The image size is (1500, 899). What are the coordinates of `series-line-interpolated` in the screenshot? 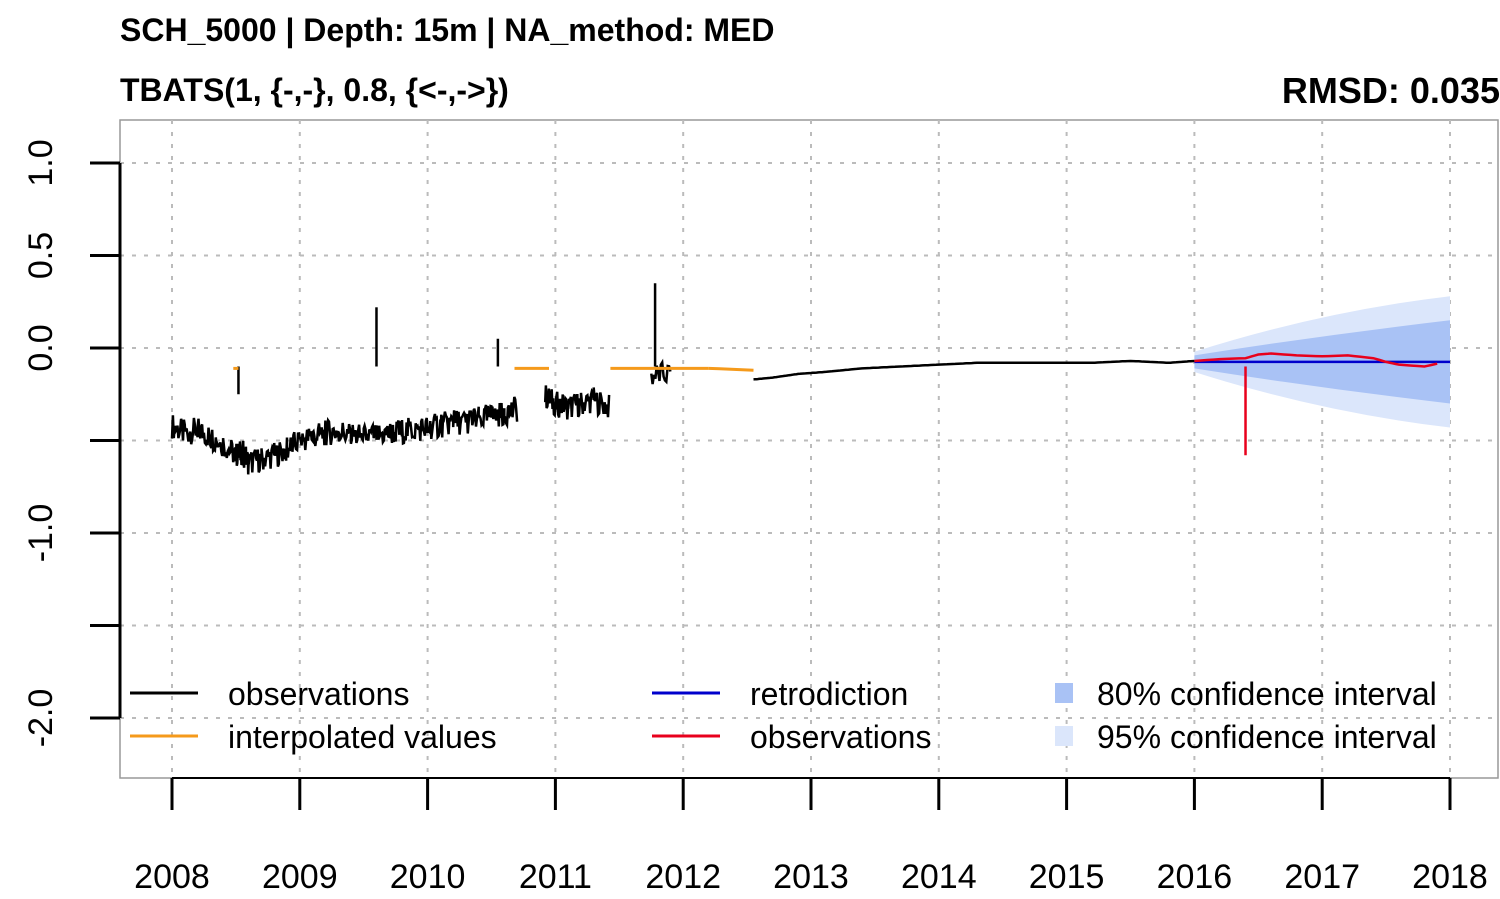 It's located at (731, 369).